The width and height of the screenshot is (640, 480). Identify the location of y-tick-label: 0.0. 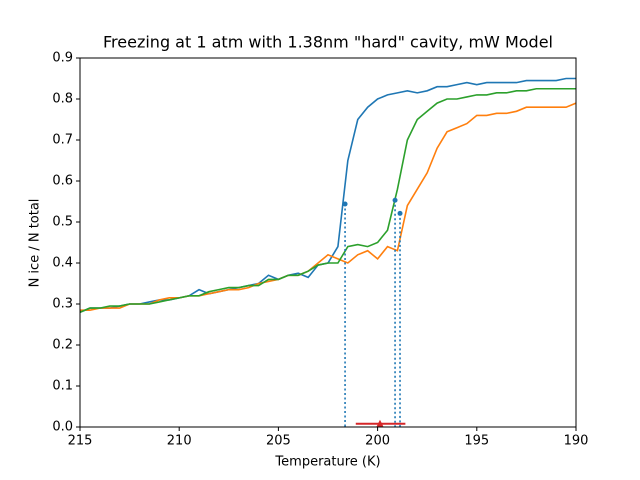
(62, 427).